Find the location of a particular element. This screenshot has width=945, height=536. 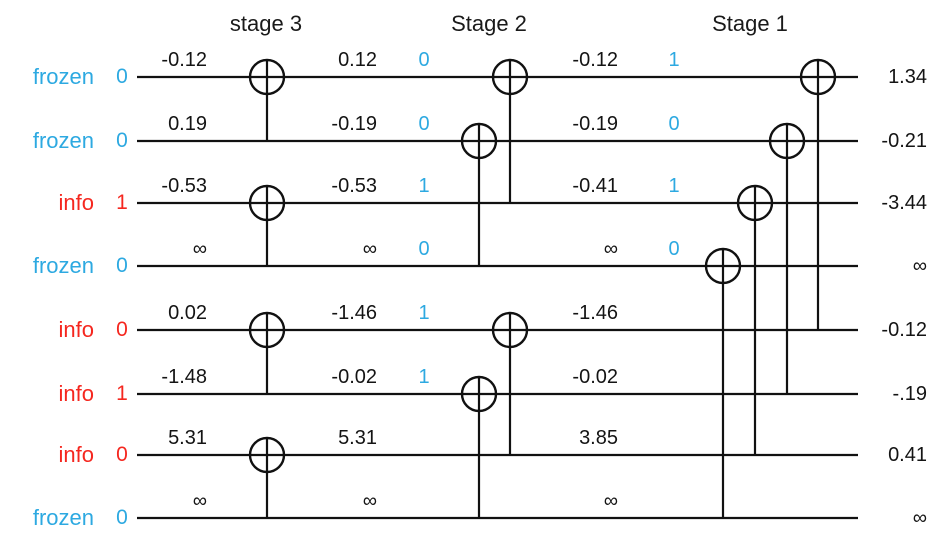

row-1-llr-stage2: -0.12 is located at coordinates (595, 60).